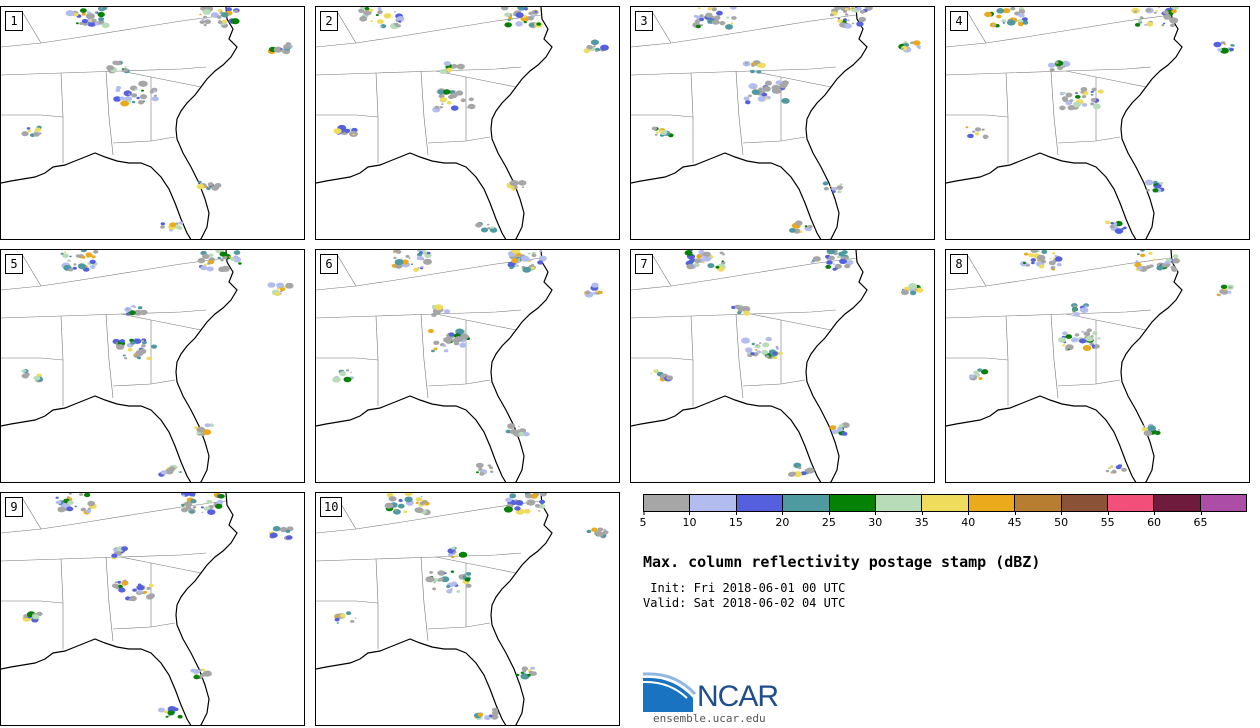 The width and height of the screenshot is (1260, 728). I want to click on colorbar-tick-label: 60, so click(1154, 520).